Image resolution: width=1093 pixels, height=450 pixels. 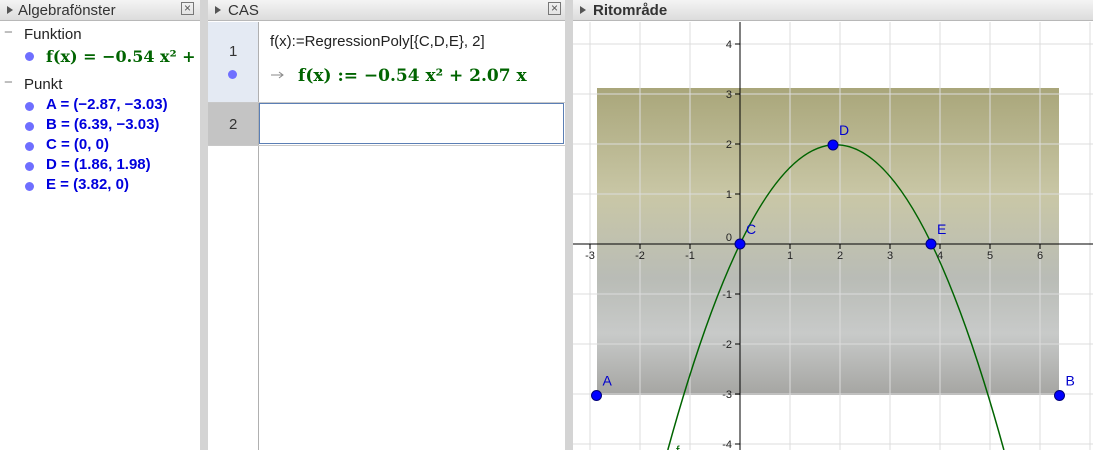 What do you see at coordinates (411, 123) in the screenshot?
I see `cas-input` at bounding box center [411, 123].